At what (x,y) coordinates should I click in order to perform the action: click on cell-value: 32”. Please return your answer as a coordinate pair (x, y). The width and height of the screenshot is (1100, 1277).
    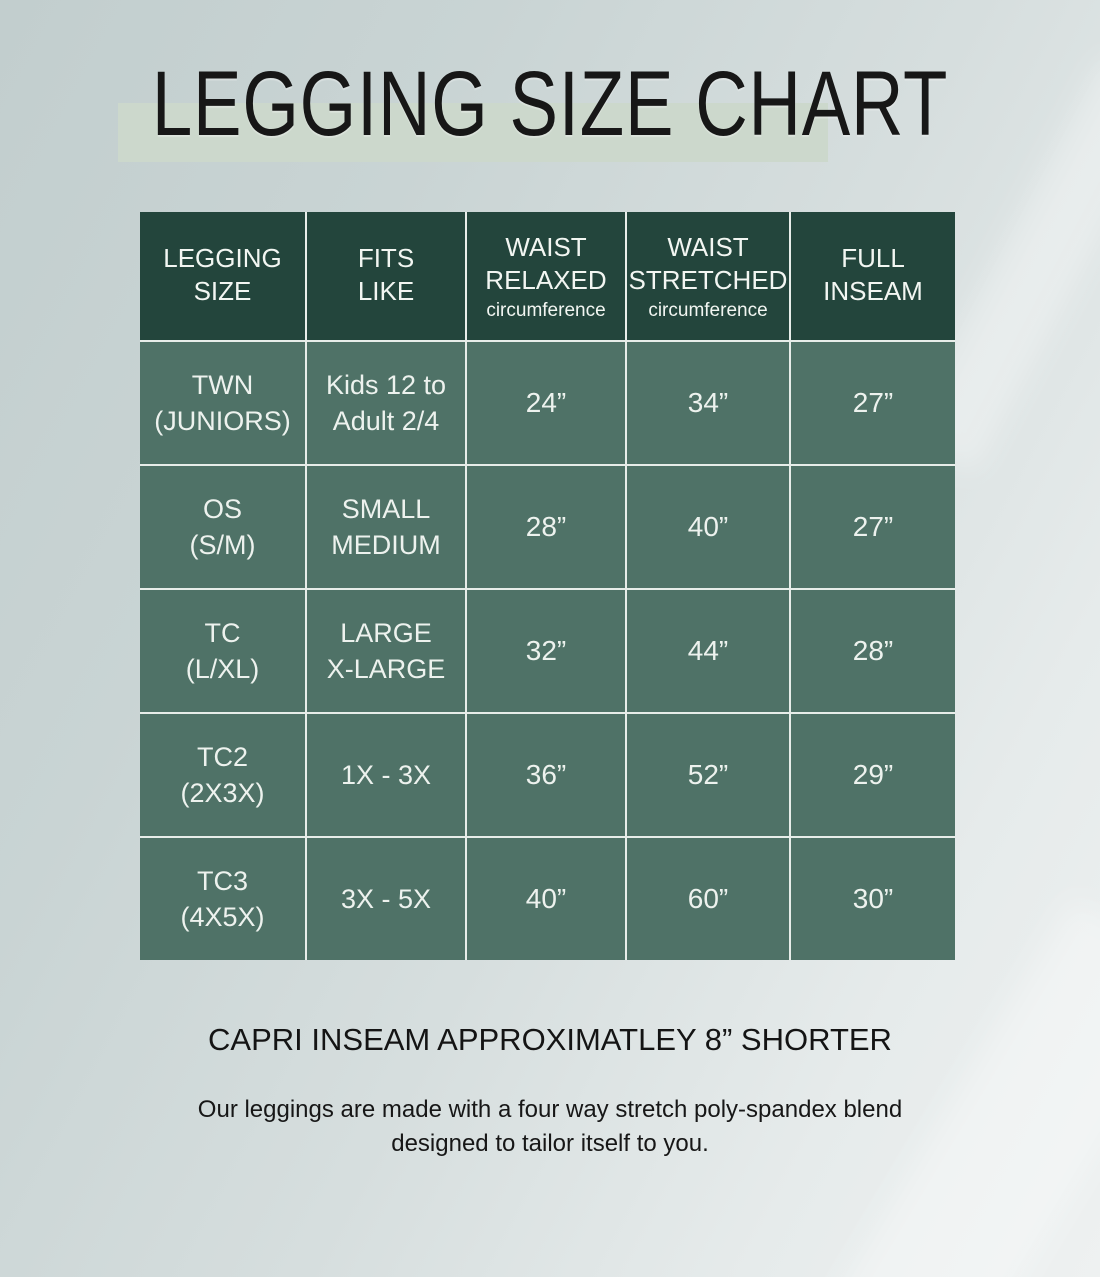
    Looking at the image, I should click on (546, 650).